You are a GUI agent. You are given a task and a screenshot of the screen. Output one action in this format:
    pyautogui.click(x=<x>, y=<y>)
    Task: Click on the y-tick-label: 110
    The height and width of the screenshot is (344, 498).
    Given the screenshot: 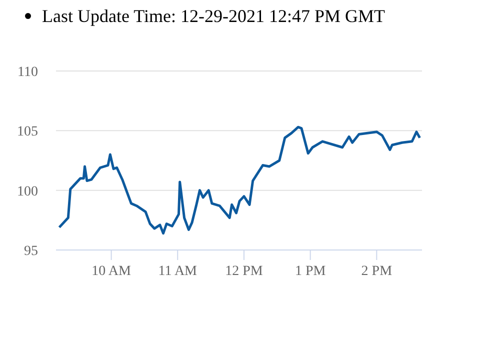 What is the action you would take?
    pyautogui.click(x=28, y=72)
    